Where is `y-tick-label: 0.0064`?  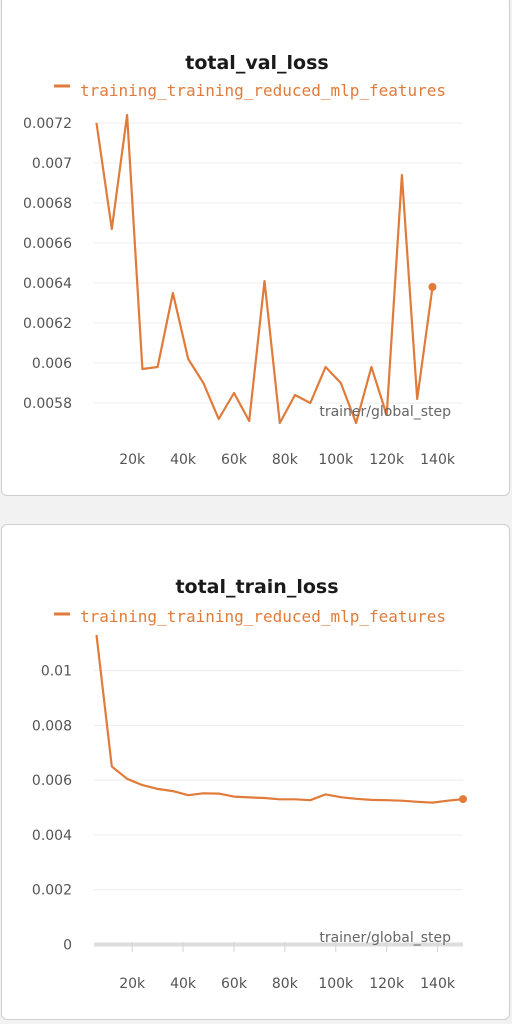
y-tick-label: 0.0064 is located at coordinates (47, 284).